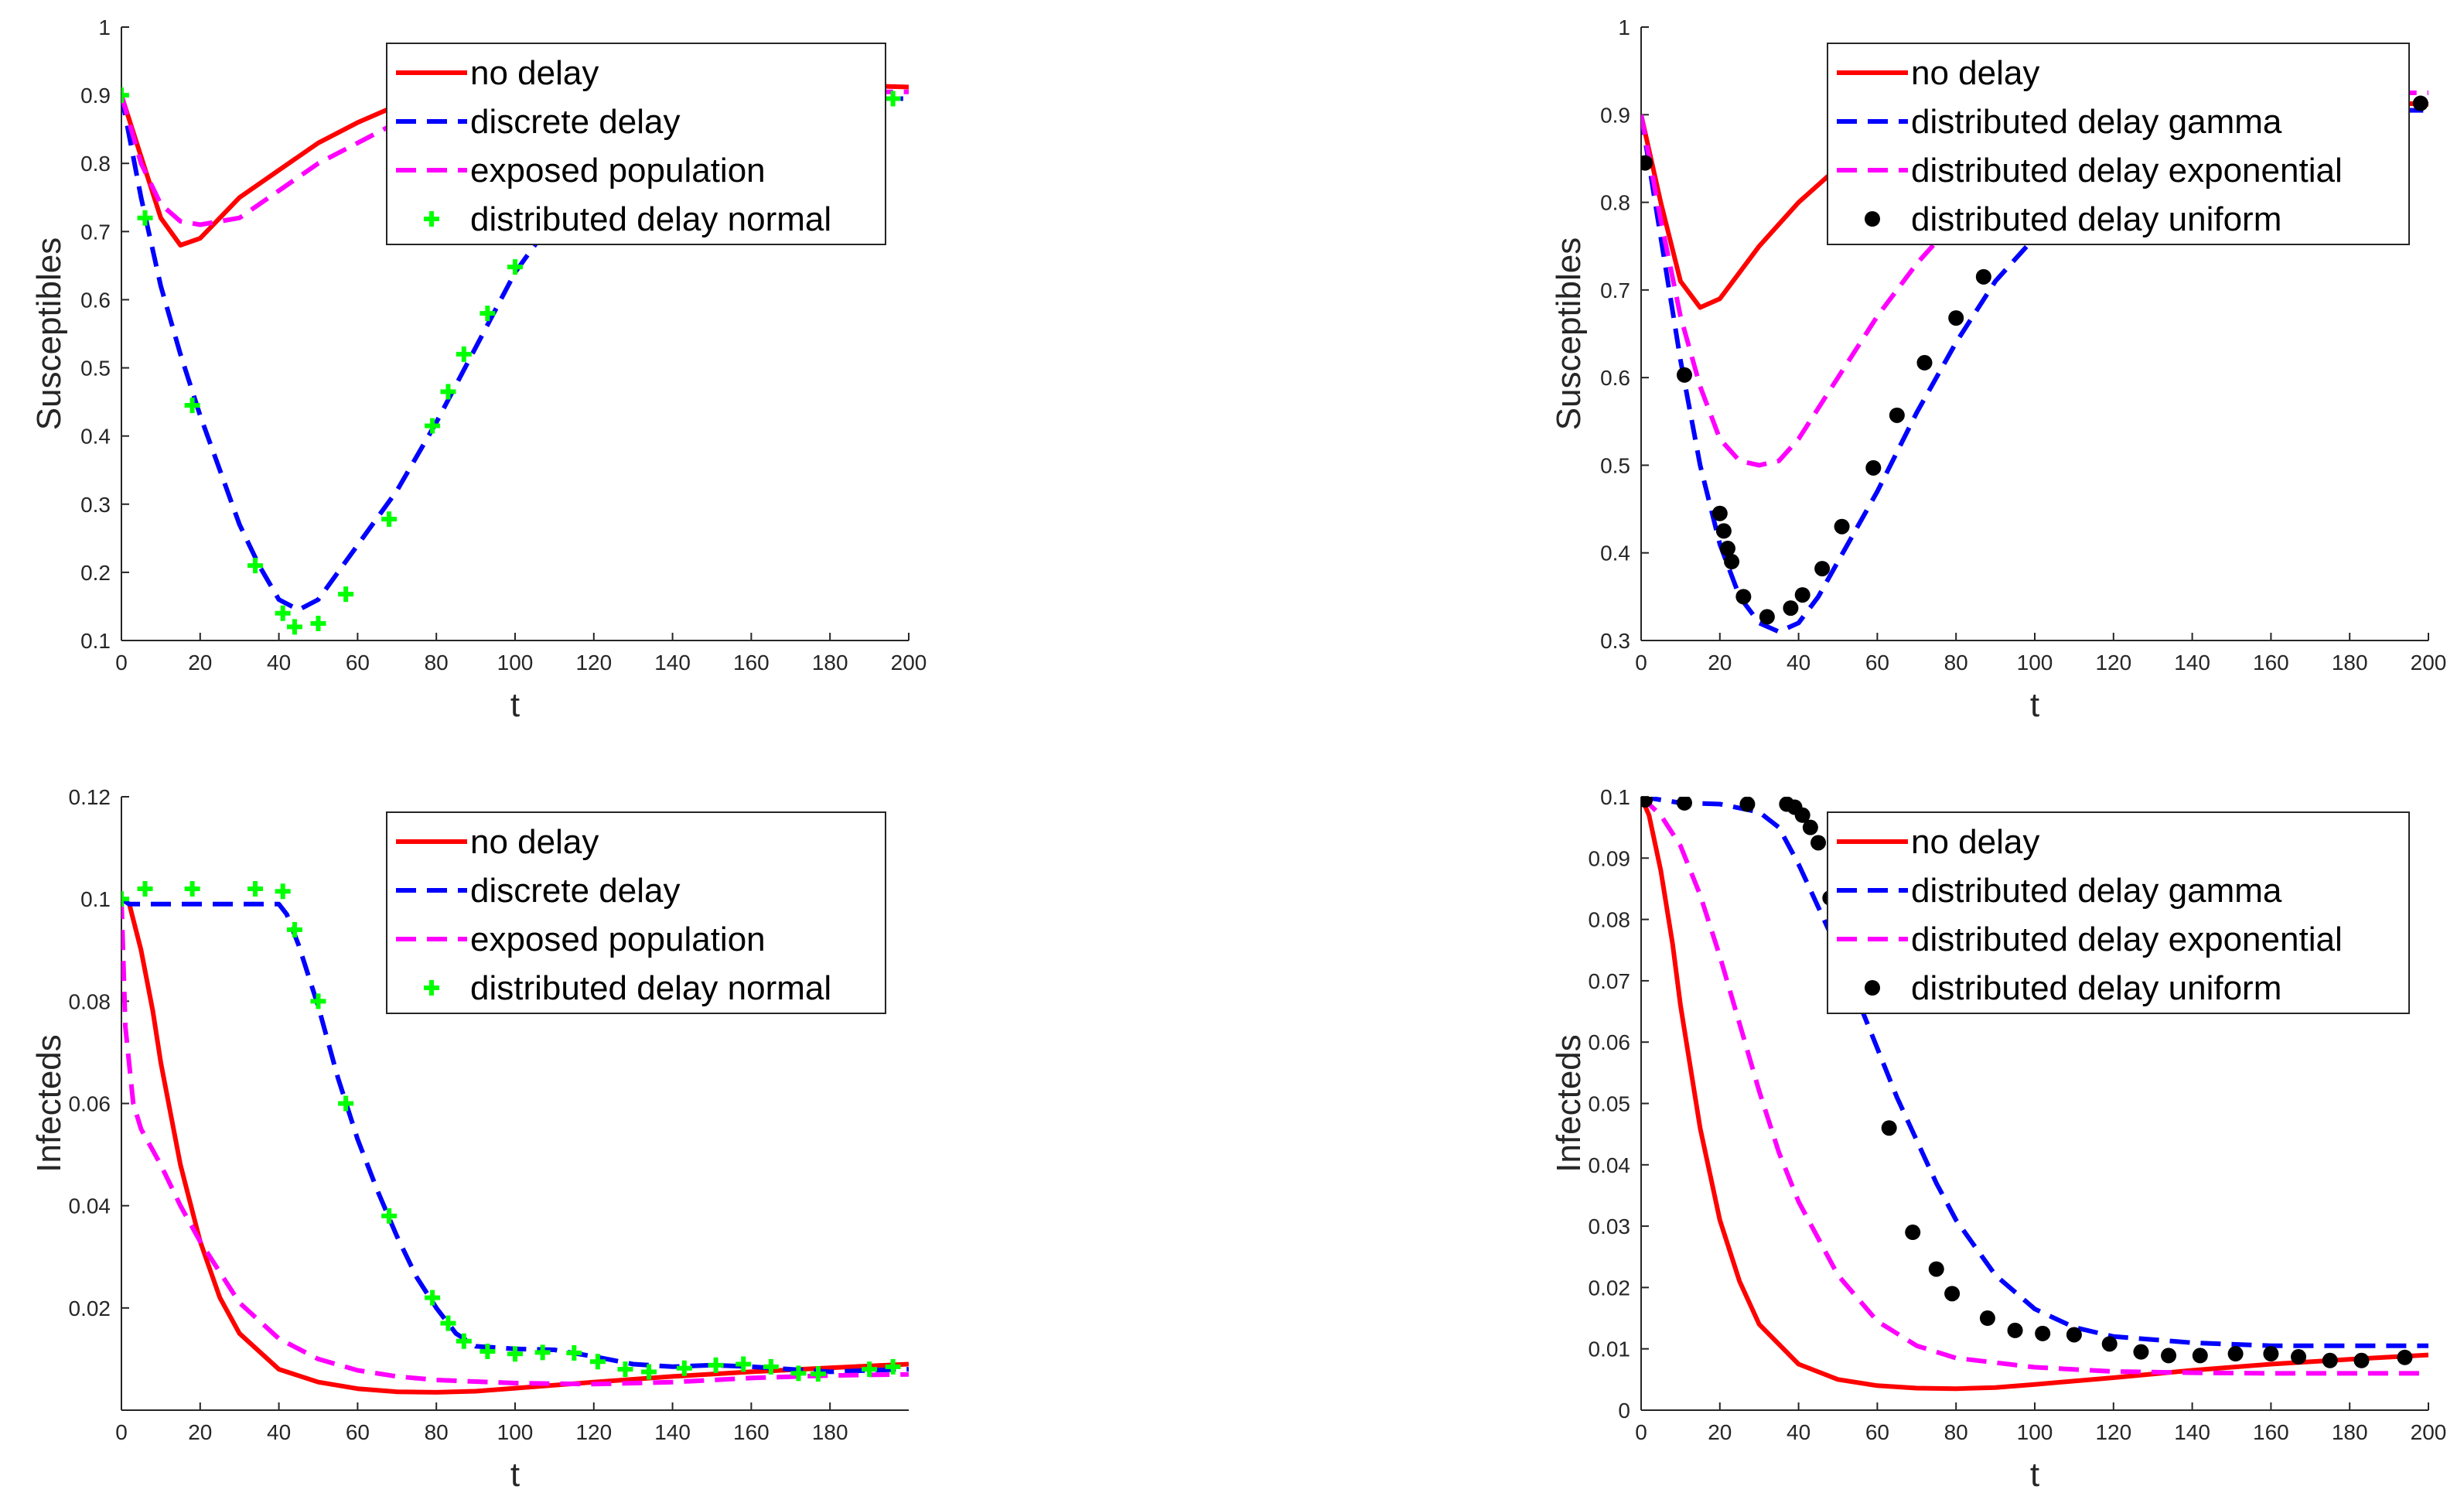 This screenshot has height=1503, width=2464. What do you see at coordinates (1569, 1103) in the screenshot?
I see `y-axis-title: Infecteds` at bounding box center [1569, 1103].